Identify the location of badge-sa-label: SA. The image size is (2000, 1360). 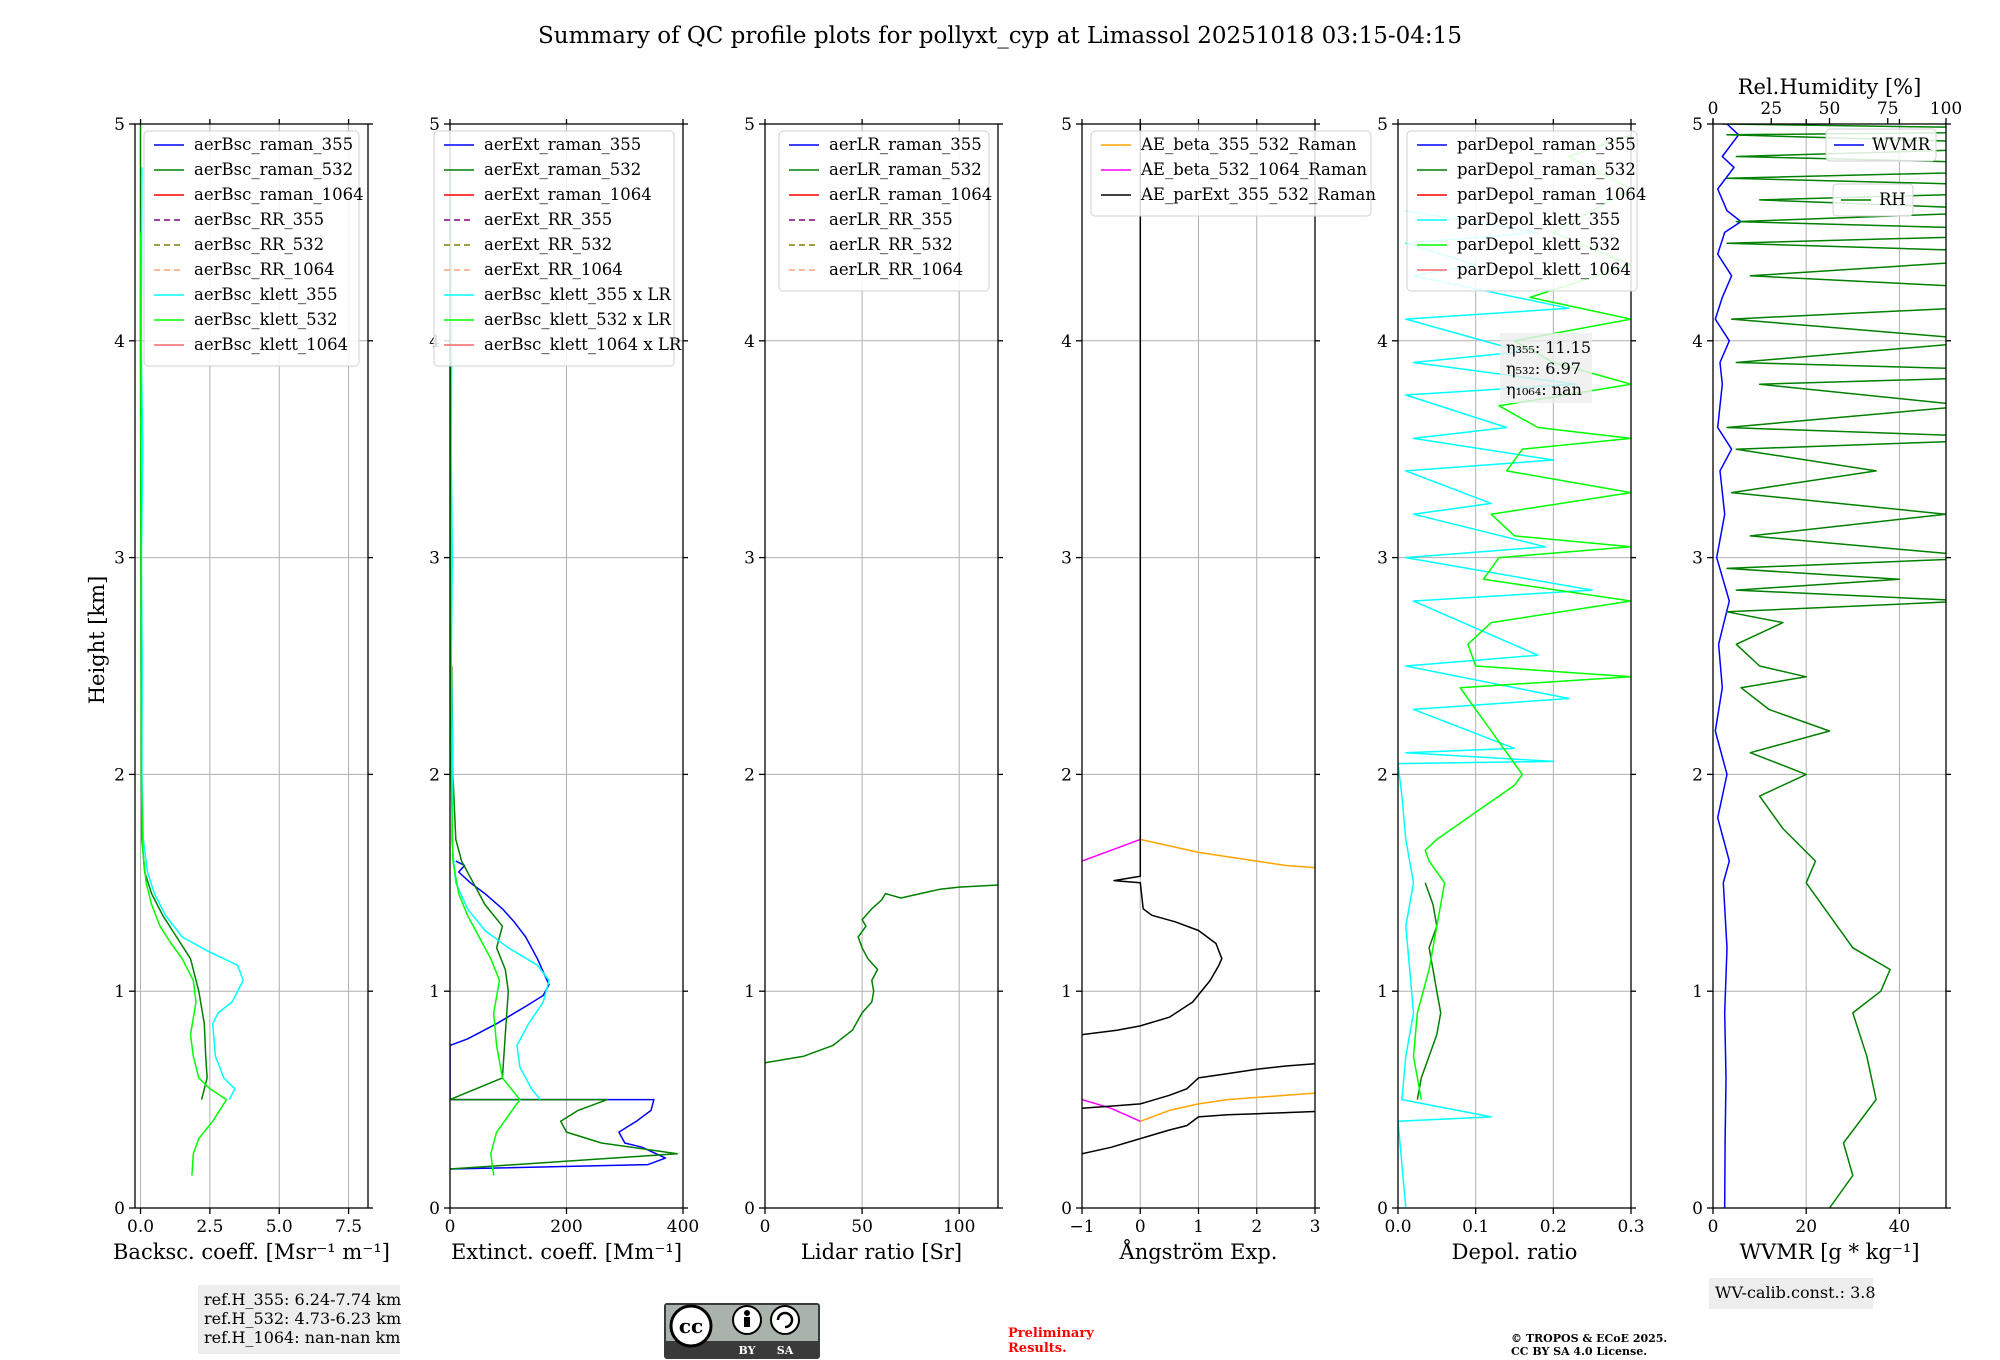
(785, 1350).